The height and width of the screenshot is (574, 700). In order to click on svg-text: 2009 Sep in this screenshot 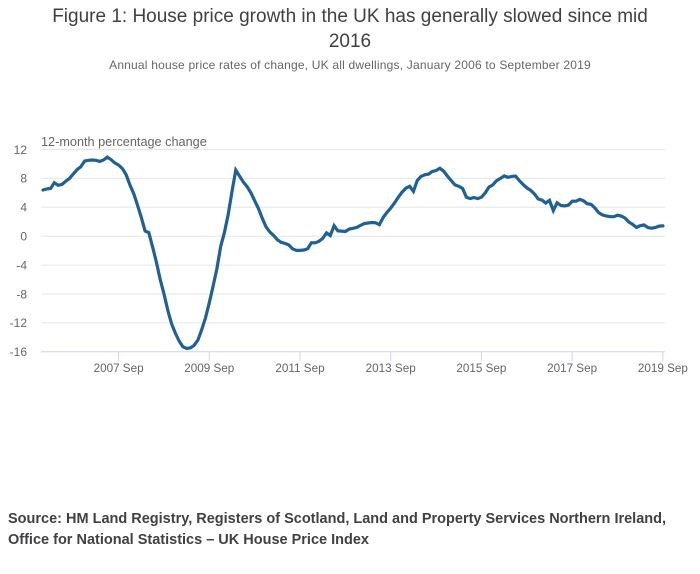, I will do `click(209, 368)`.